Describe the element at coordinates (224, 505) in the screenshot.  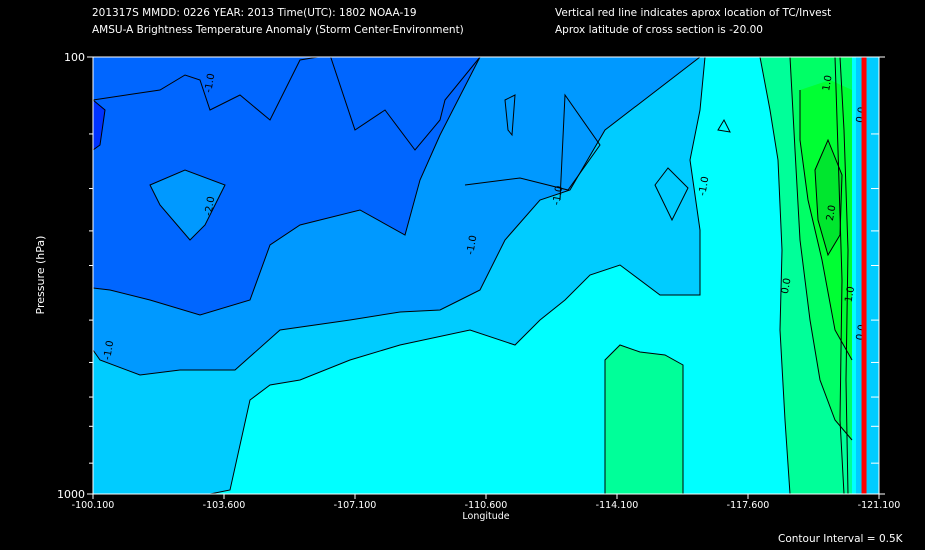
I see `x-tick-label: -103.600` at that location.